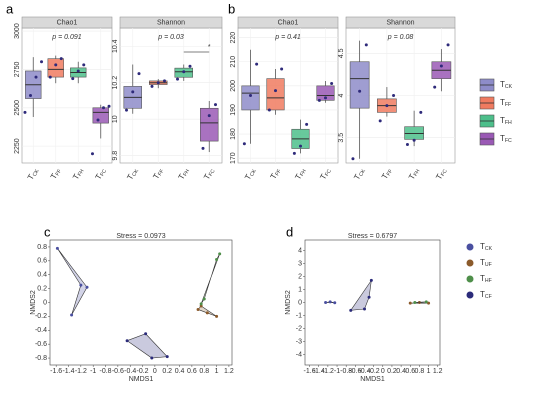 This screenshot has height=408, width=550. Describe the element at coordinates (486, 279) in the screenshot. I see `label: THF` at that location.